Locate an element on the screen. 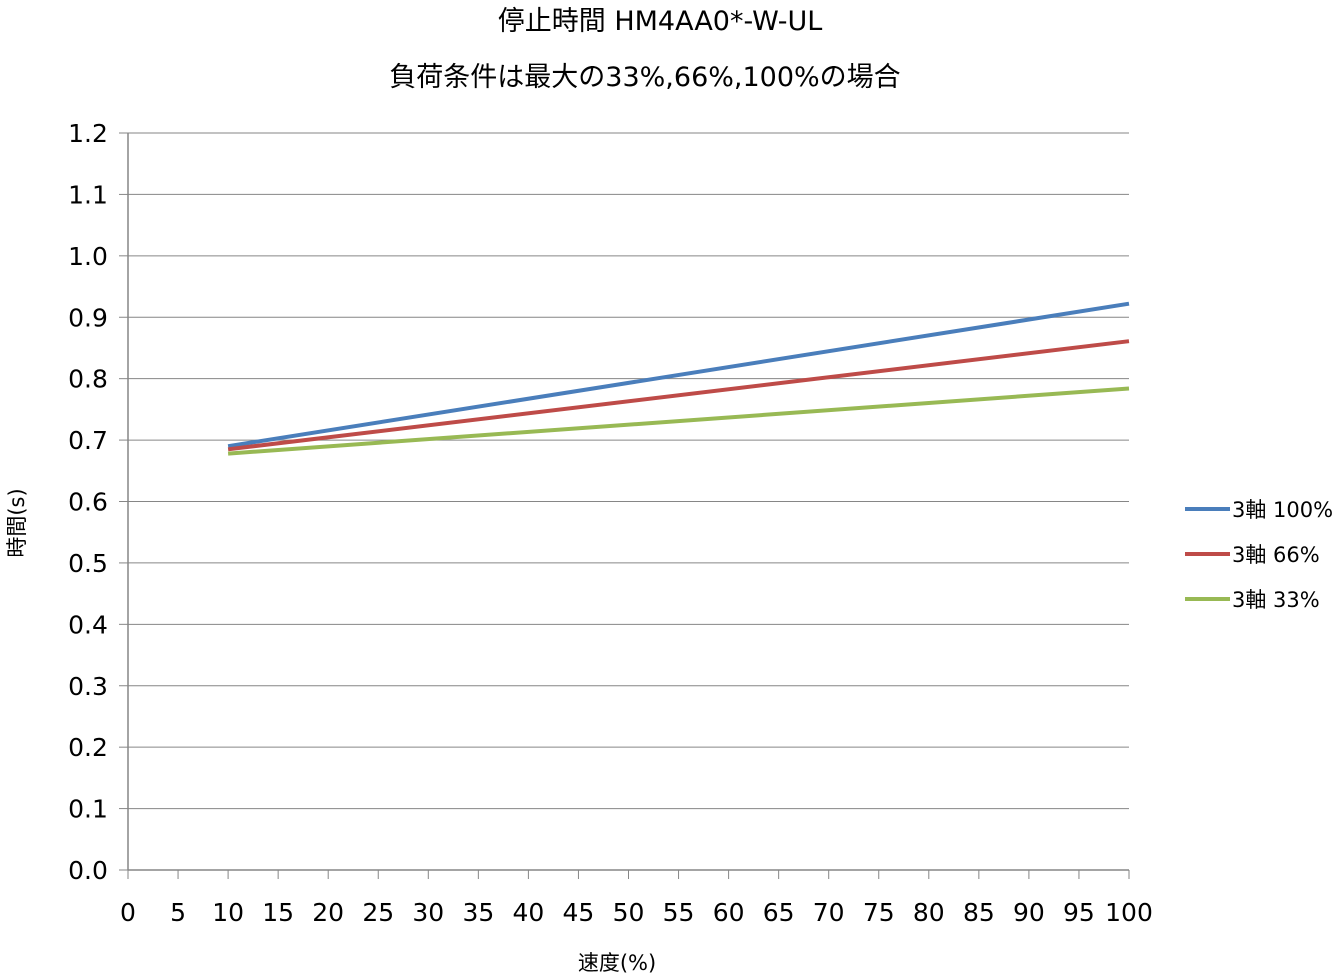  y-tick-label: 0.9 is located at coordinates (88, 317).